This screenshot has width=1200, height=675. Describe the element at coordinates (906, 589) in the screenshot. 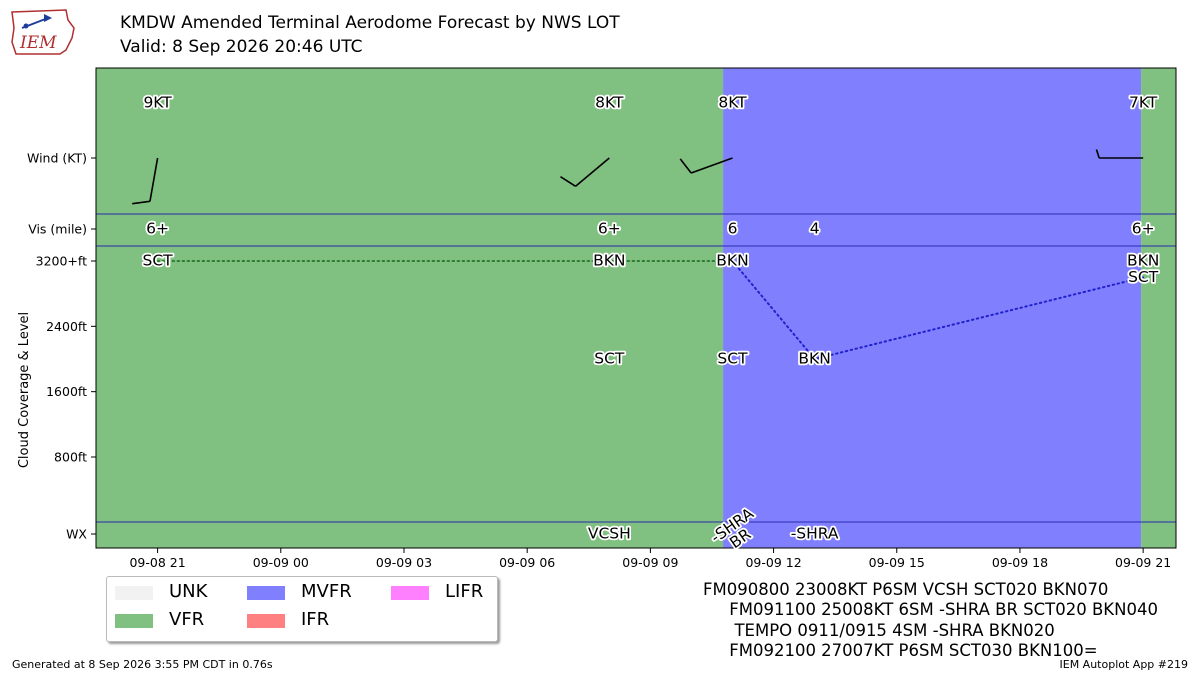

I see `taf-line: FM090800 23008KT P6SM VCSH SCT020 BKN070` at that location.